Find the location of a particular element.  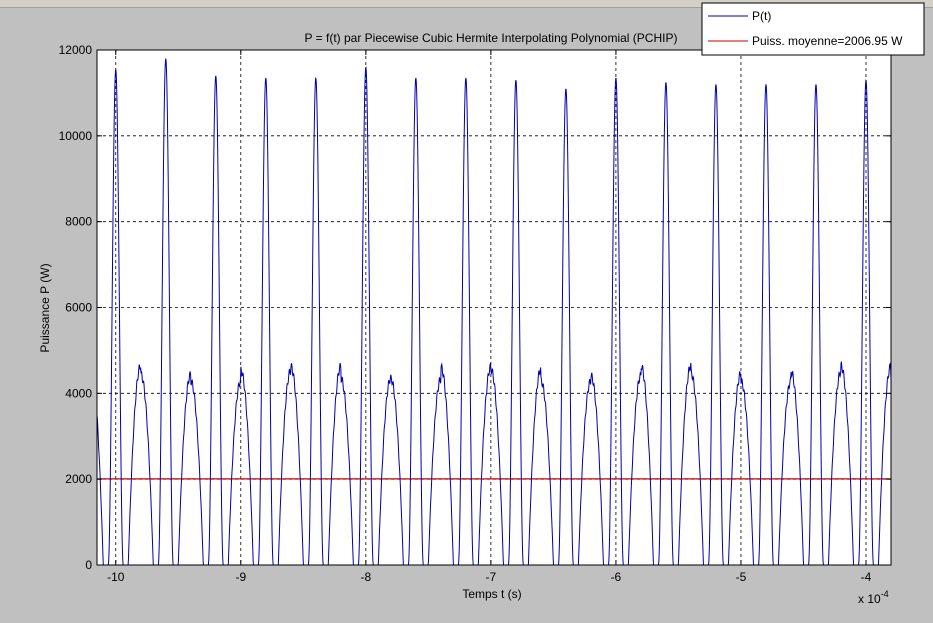

y-axis-label: Puissance P (W) is located at coordinates (45, 307).